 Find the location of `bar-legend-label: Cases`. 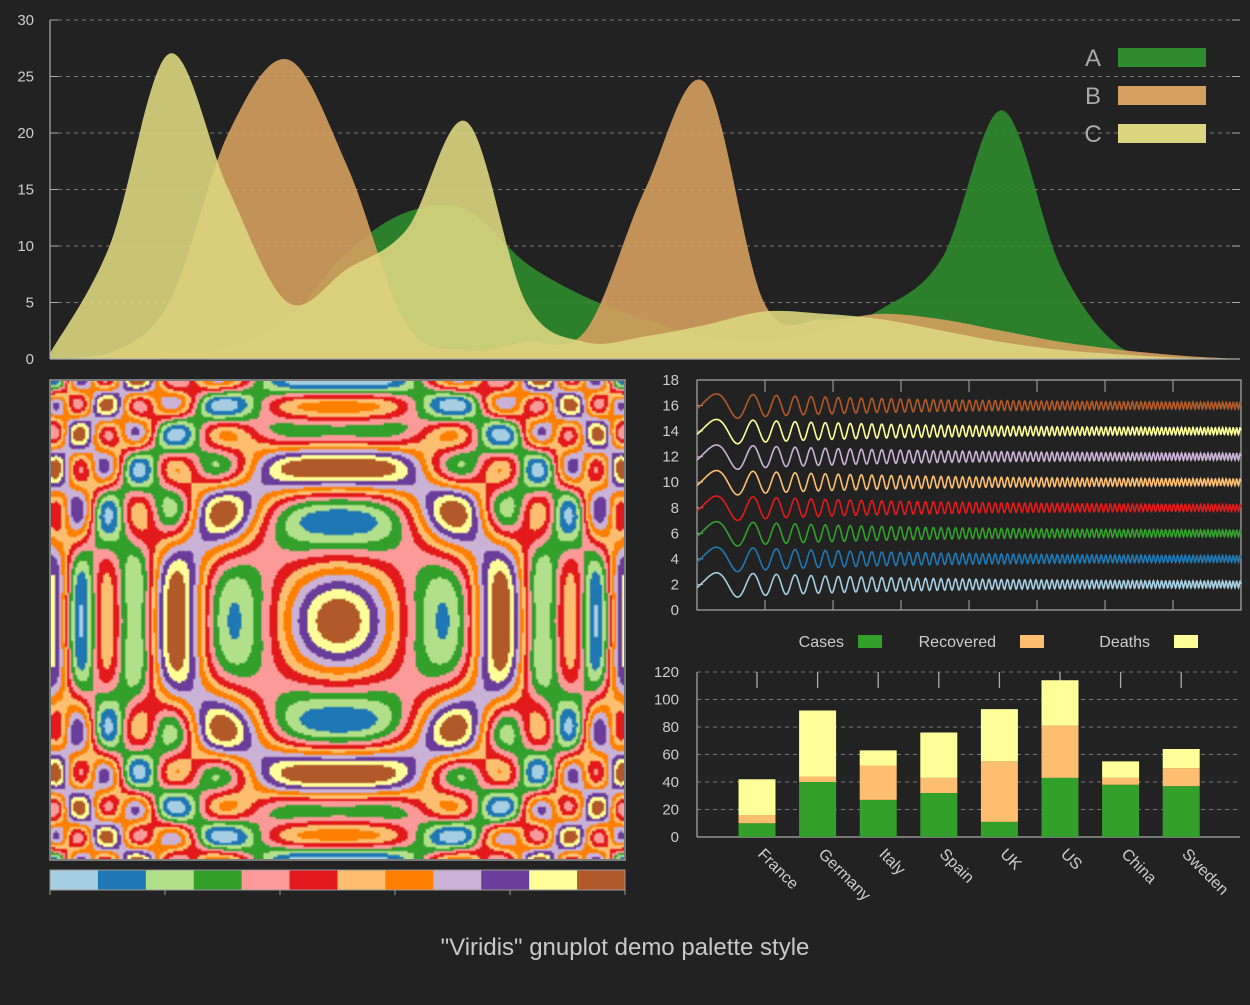

bar-legend-label: Cases is located at coordinates (821, 642).